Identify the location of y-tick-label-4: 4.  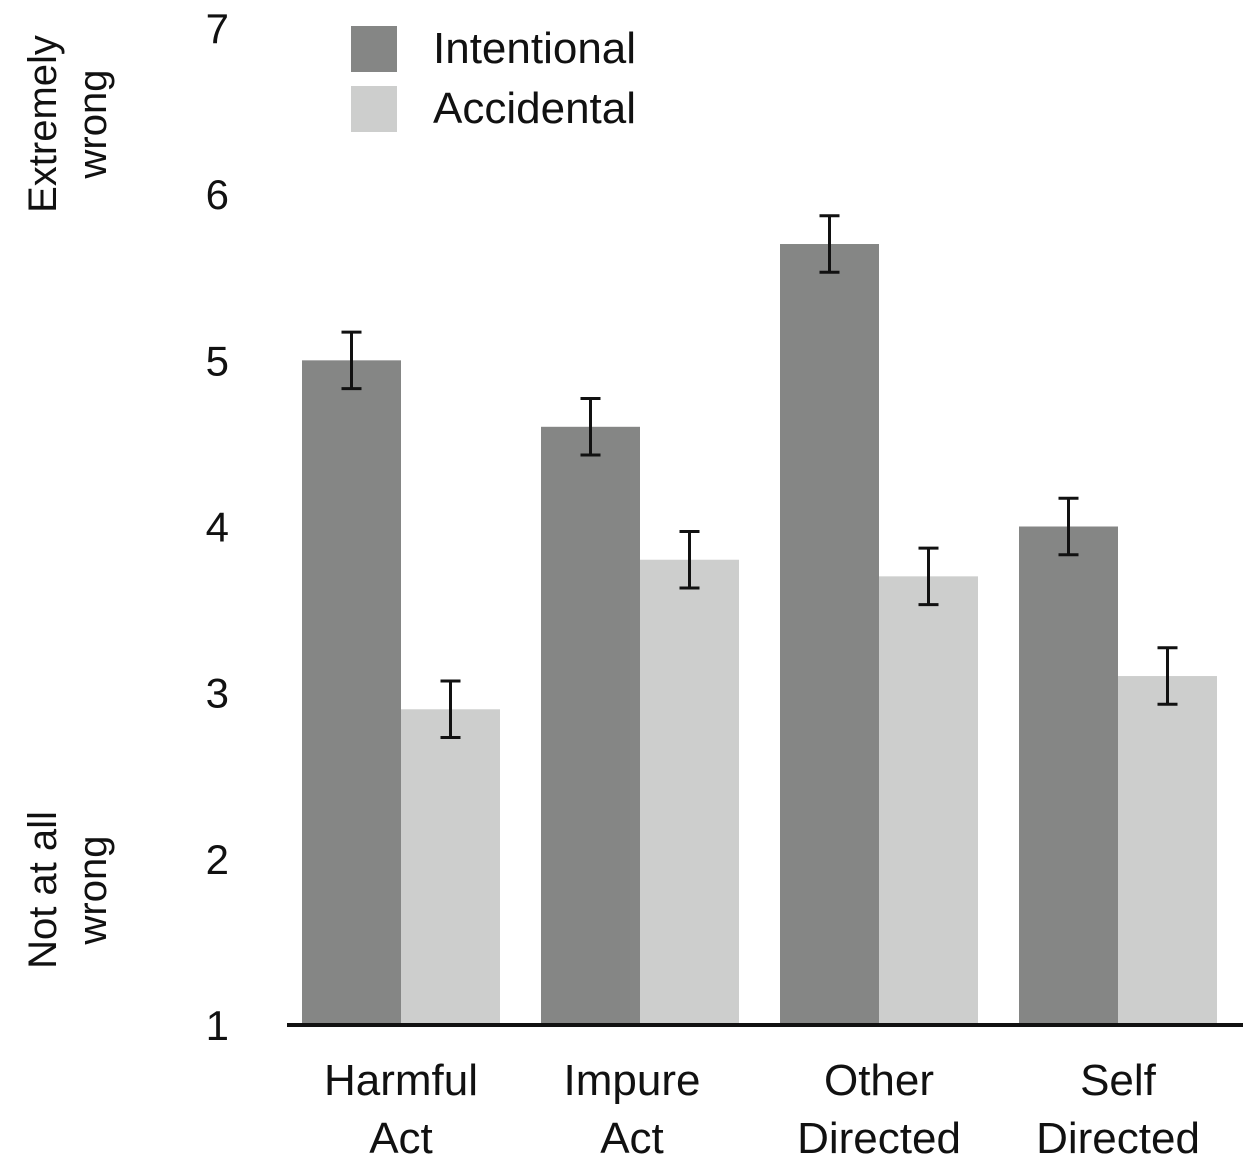
(217, 527).